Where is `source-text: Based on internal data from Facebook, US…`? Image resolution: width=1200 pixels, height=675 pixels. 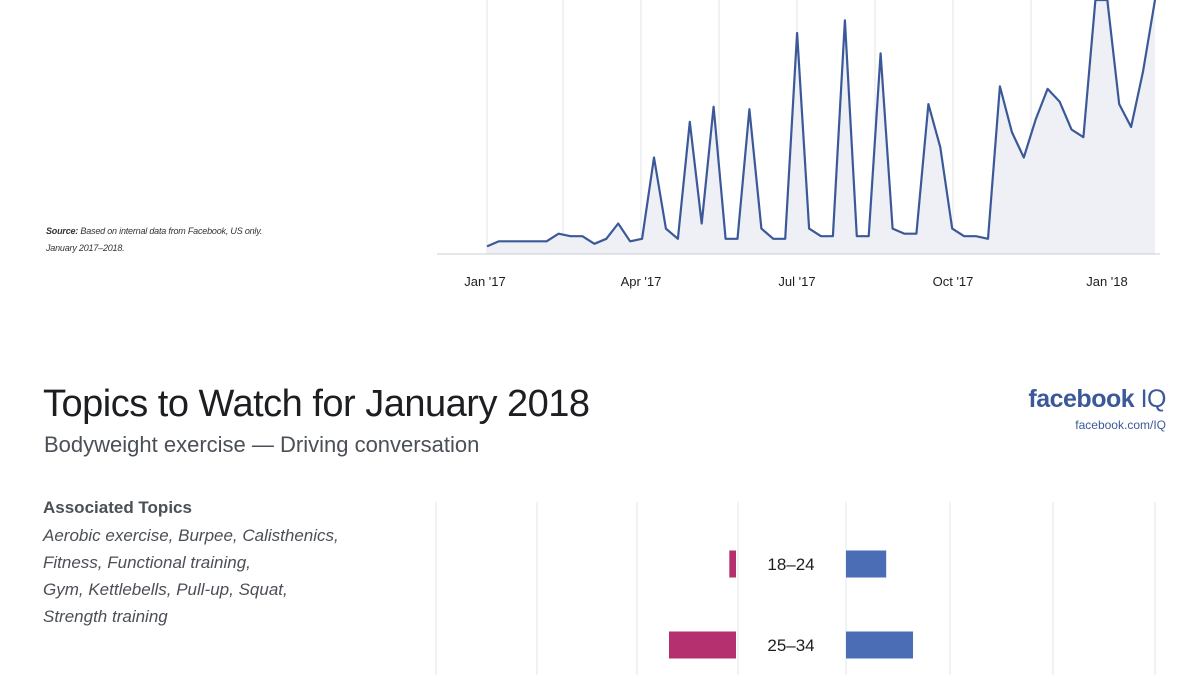
source-text: Based on internal data from Facebook, US… is located at coordinates (171, 231).